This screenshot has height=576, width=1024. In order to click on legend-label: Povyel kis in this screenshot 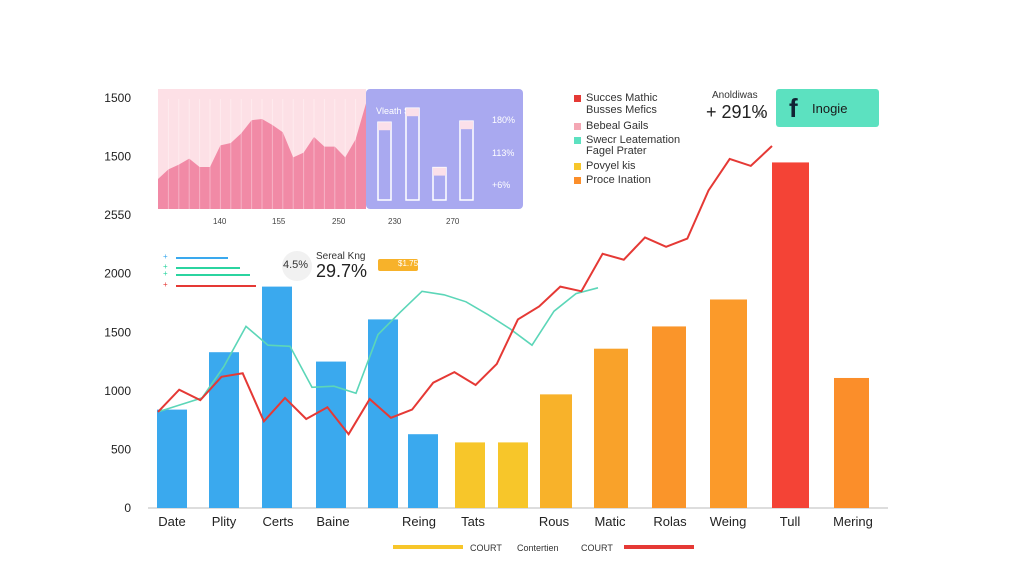, I will do `click(611, 166)`.